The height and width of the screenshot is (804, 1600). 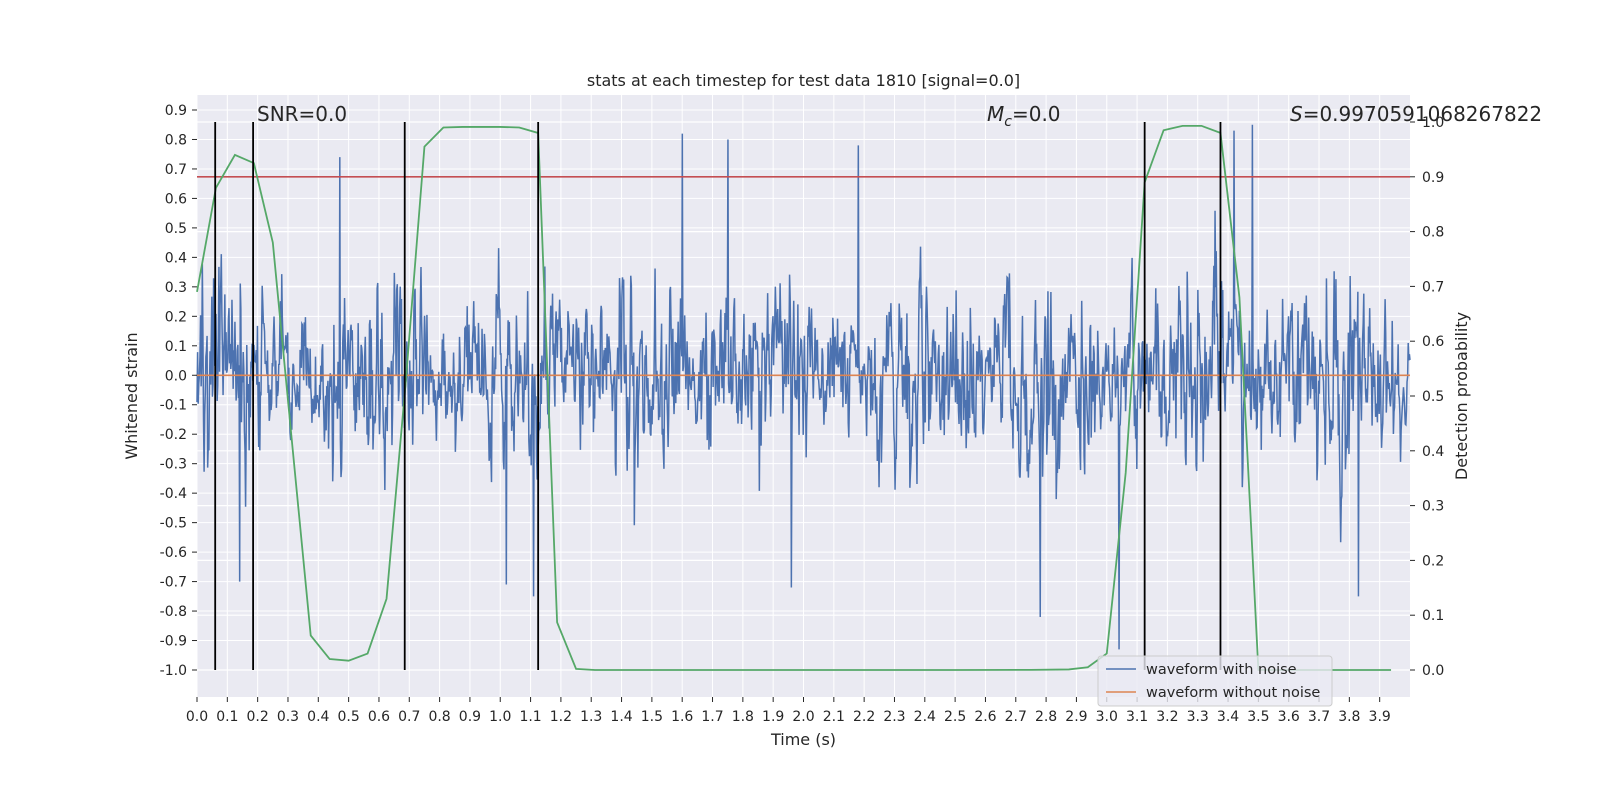 What do you see at coordinates (1433, 287) in the screenshot?
I see `y-tick-label-right: 0.7` at bounding box center [1433, 287].